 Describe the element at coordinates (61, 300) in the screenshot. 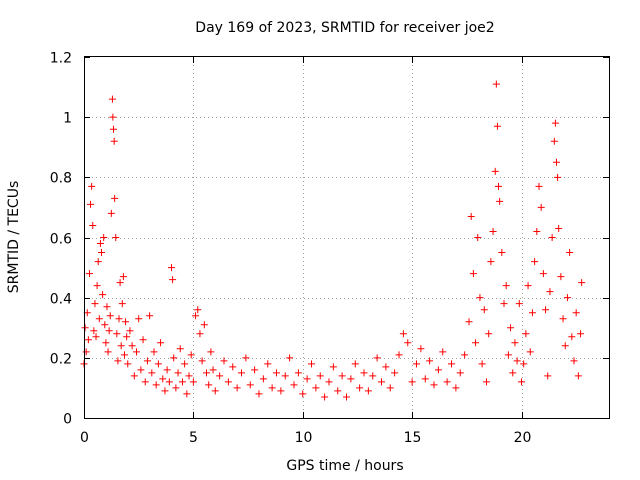

I see `y-tick-label: 0.4` at that location.